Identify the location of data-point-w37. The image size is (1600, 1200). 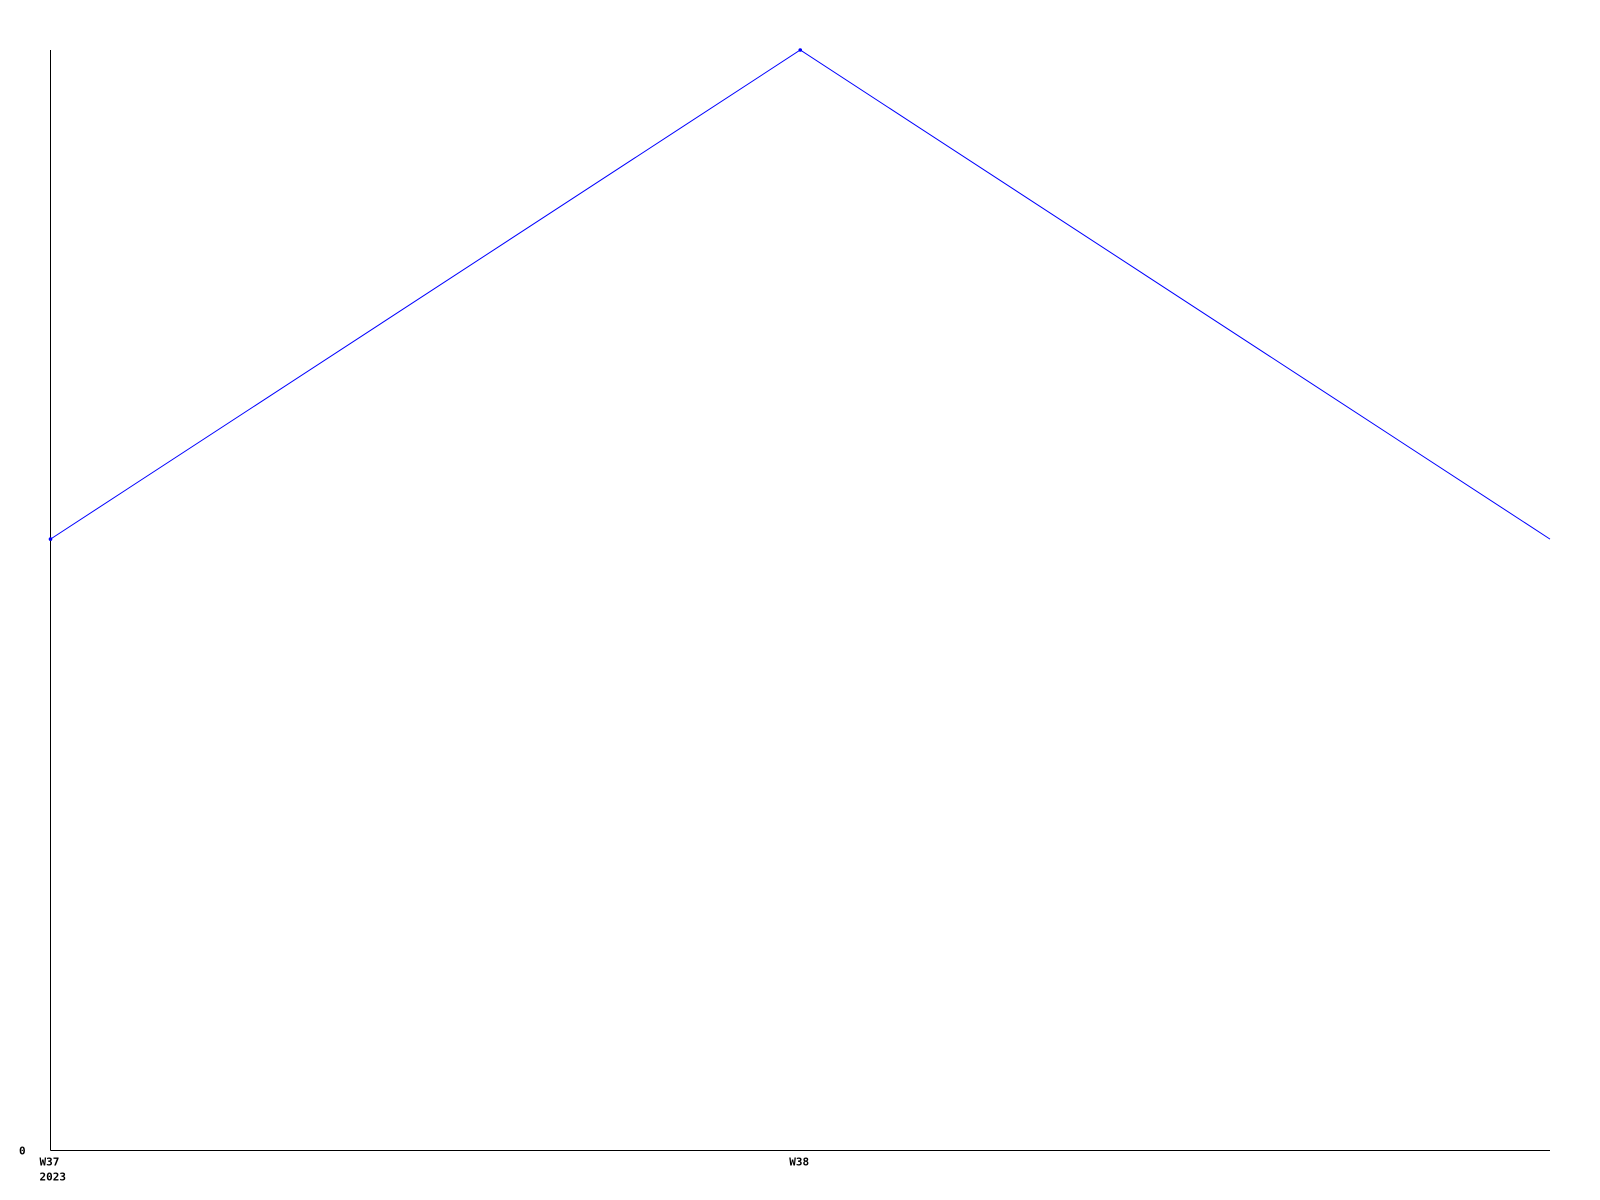
(50, 539).